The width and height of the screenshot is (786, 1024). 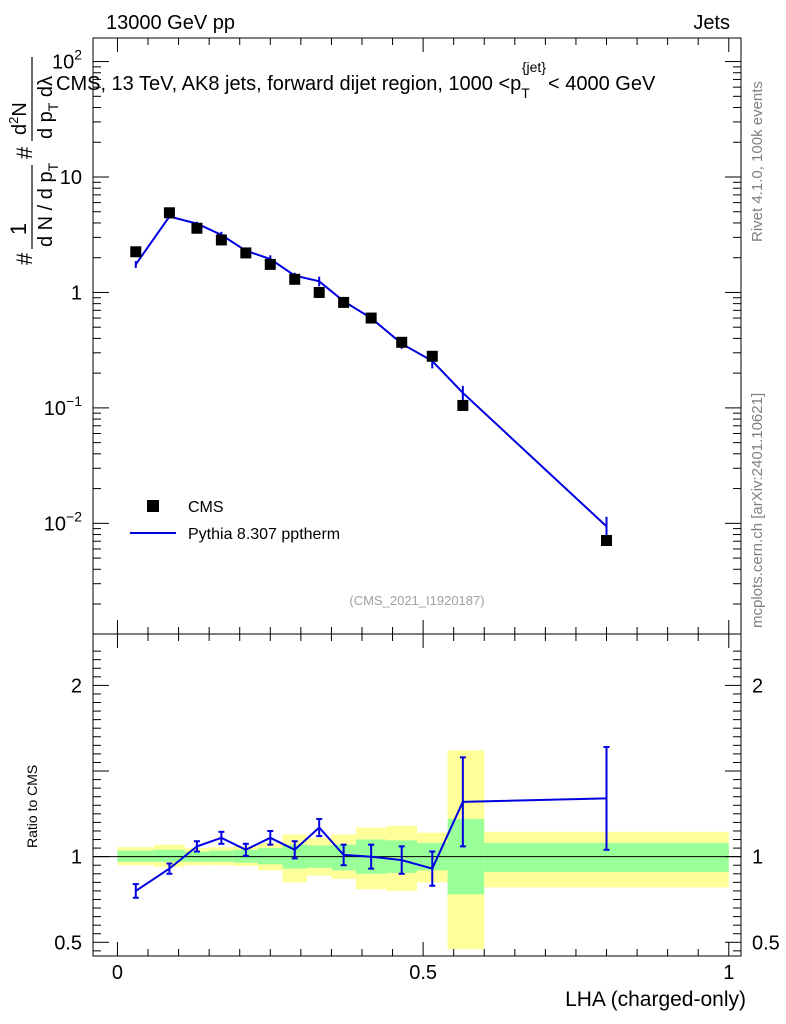 I want to click on ratio-y-axis-label: Ratio to CMS, so click(x=32, y=806).